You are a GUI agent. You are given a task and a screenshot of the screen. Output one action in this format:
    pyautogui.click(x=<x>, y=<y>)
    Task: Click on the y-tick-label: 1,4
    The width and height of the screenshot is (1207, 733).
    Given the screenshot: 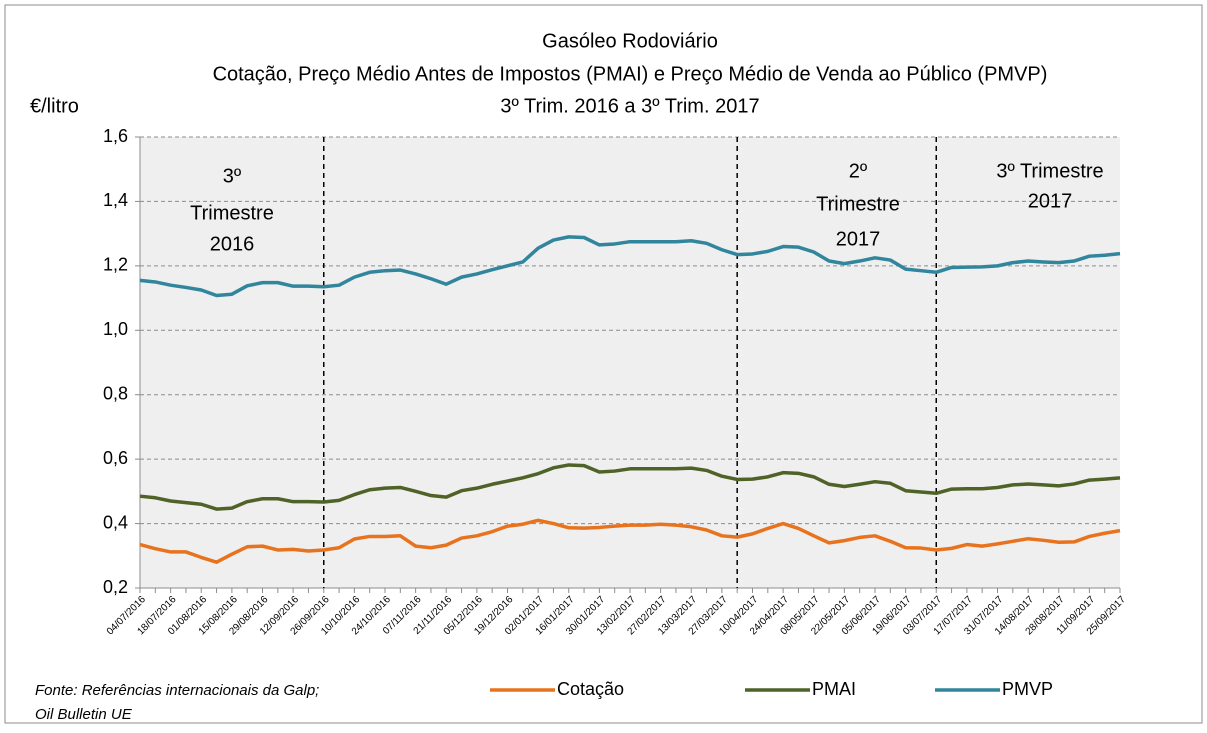 What is the action you would take?
    pyautogui.click(x=115, y=200)
    